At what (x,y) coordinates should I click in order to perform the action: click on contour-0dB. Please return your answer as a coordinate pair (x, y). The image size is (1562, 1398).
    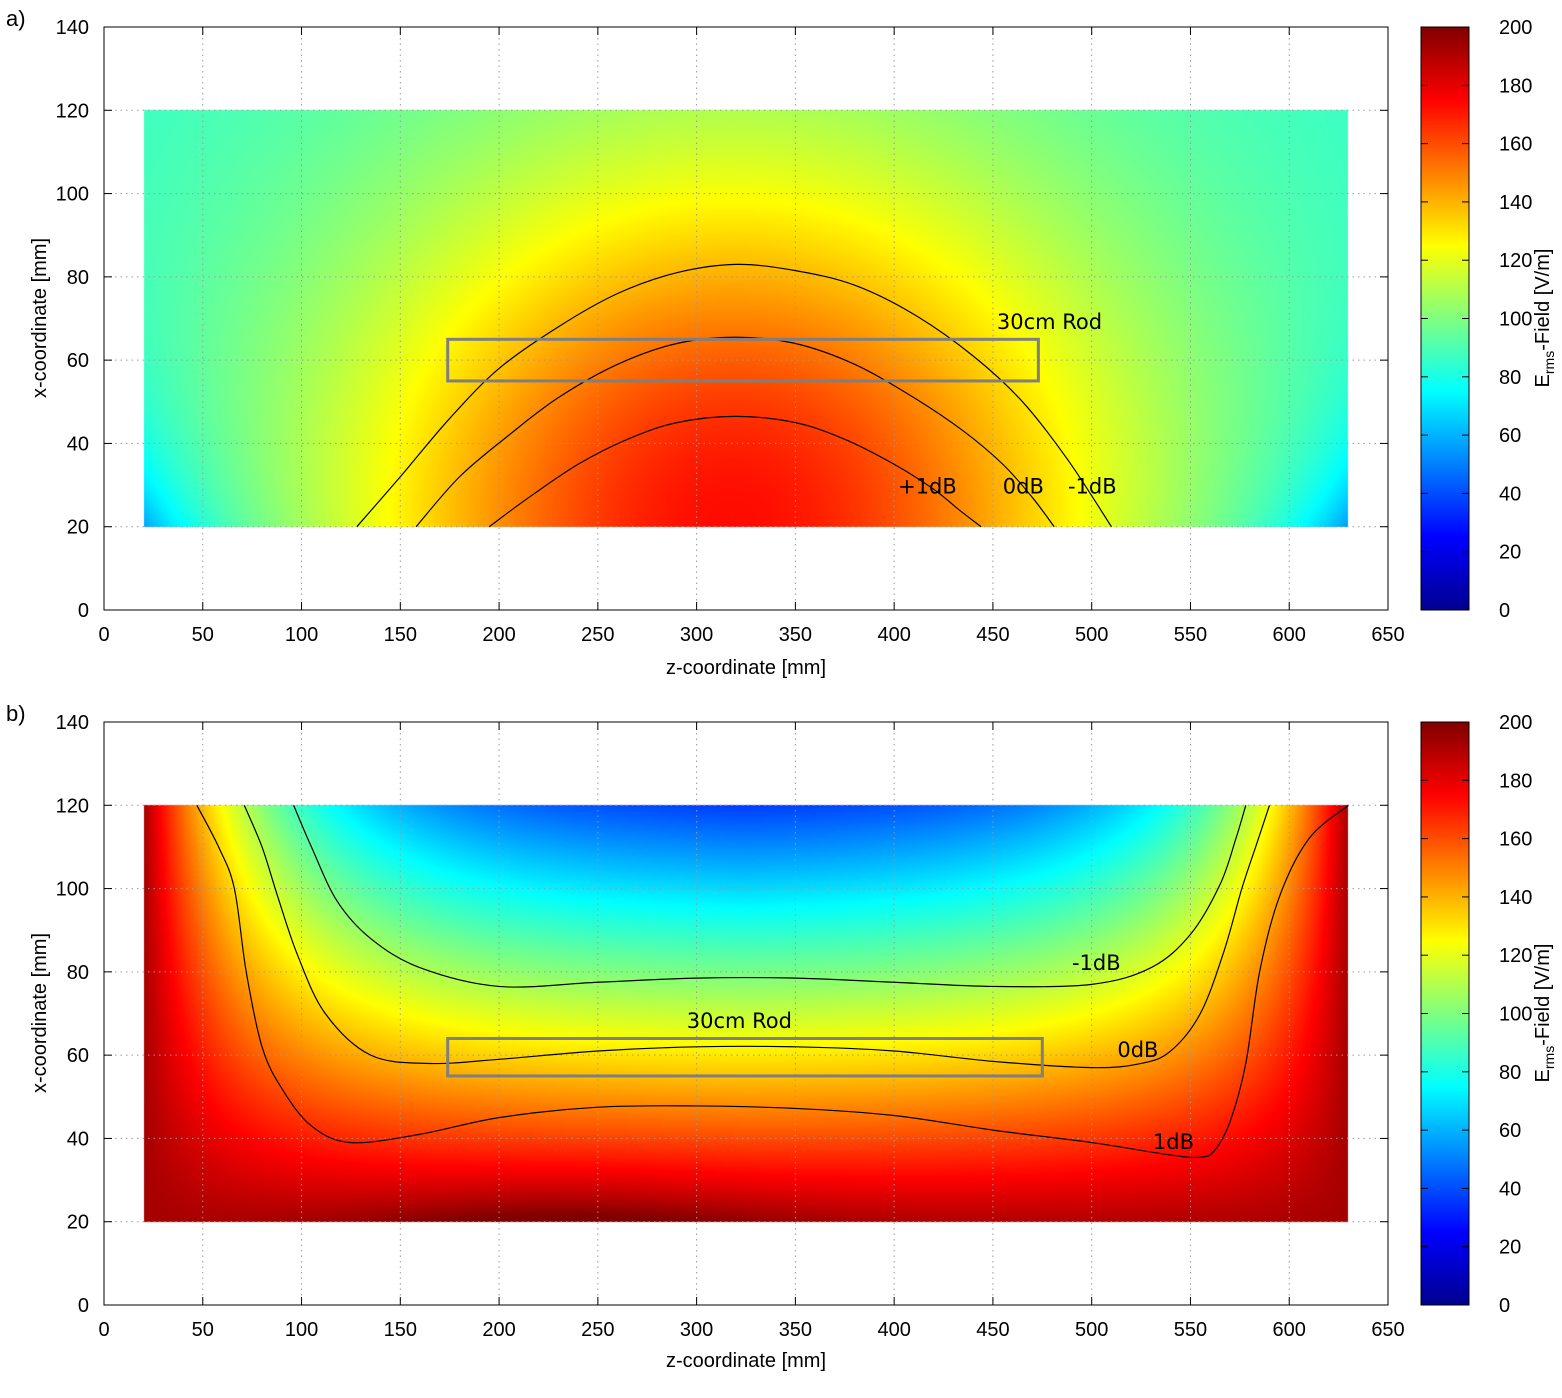
    Looking at the image, I should click on (757, 937).